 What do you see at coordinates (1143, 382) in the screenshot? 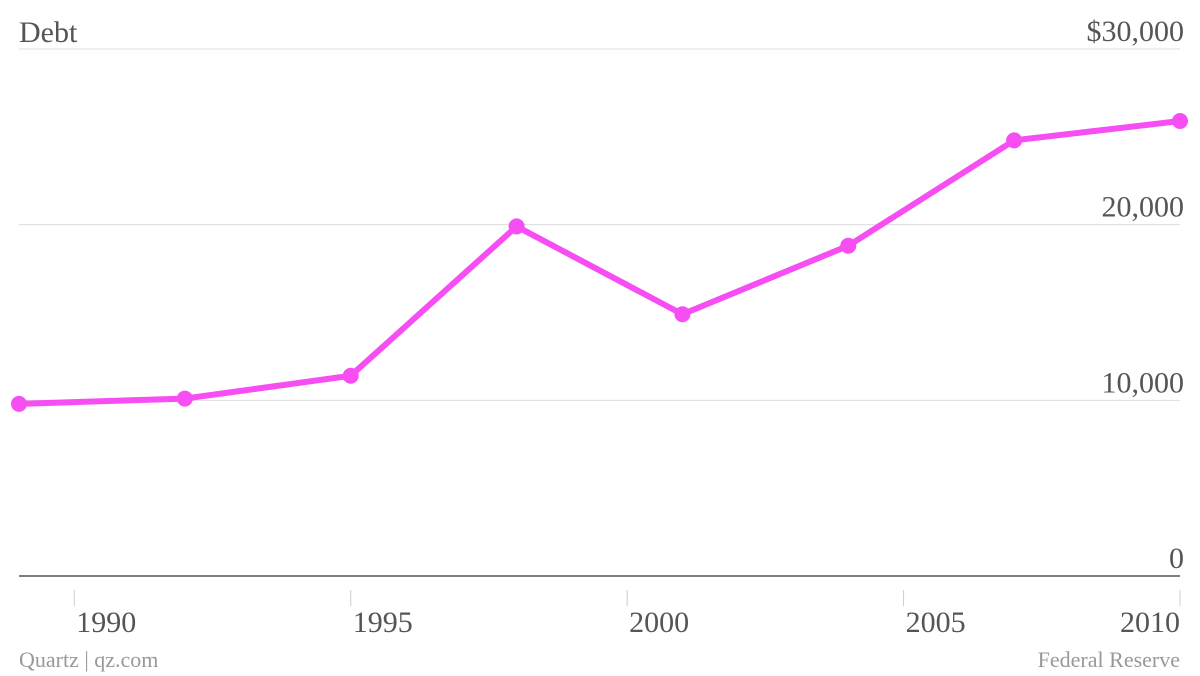
I see `y-tick-label: 10,000` at bounding box center [1143, 382].